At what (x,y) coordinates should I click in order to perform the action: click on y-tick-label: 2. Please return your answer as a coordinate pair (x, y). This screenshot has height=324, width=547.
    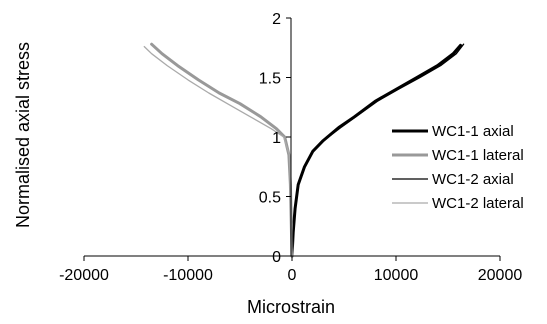
    Looking at the image, I should click on (276, 19).